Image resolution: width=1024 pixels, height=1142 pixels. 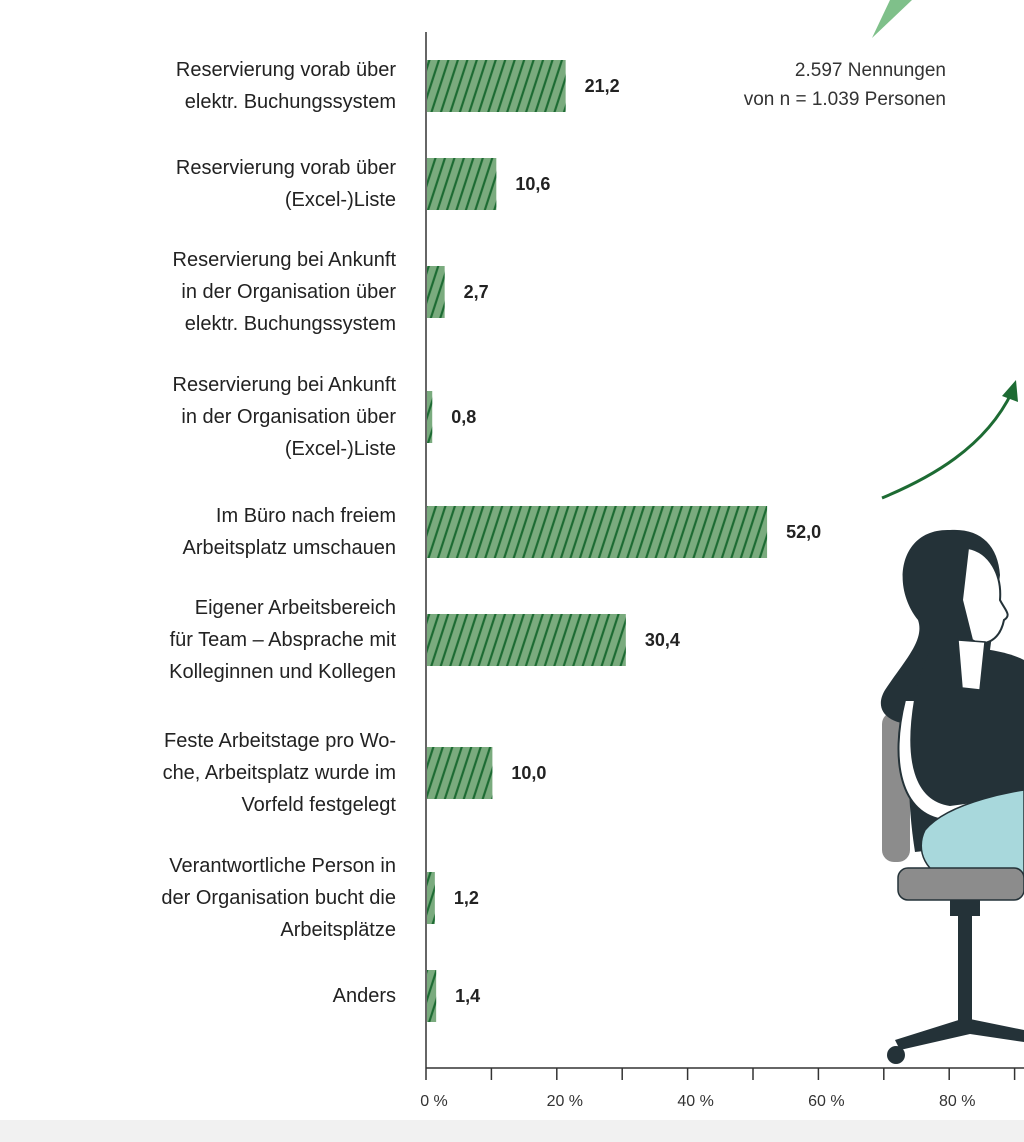 What do you see at coordinates (467, 996) in the screenshot?
I see `bar-value-label: 1,4` at bounding box center [467, 996].